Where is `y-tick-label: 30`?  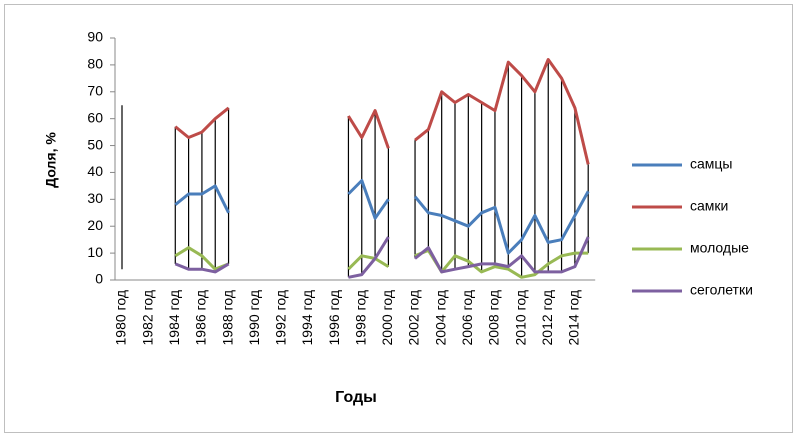 y-tick-label: 30 is located at coordinates (95, 198).